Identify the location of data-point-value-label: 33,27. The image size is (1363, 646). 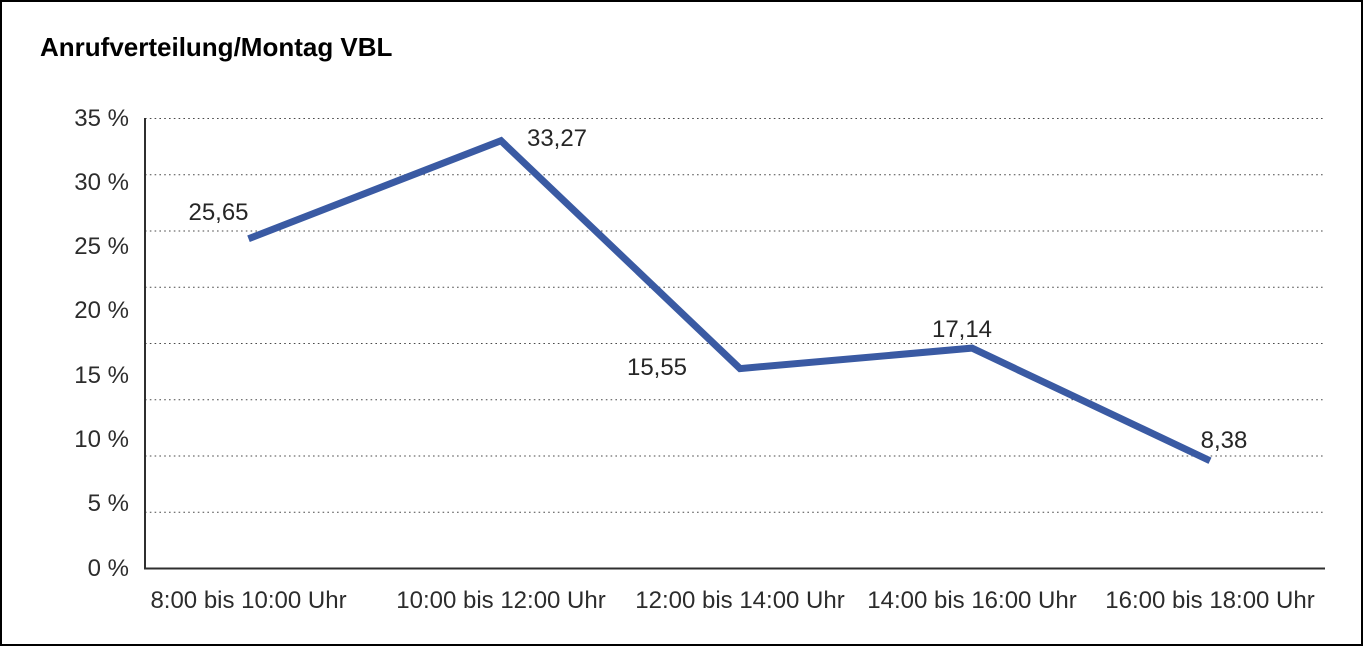
(557, 138).